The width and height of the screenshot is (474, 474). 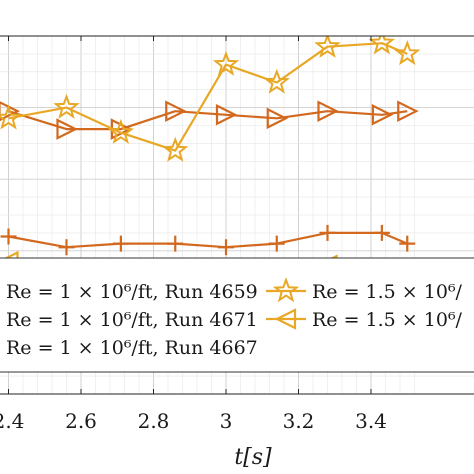 I want to click on legend-label: Re = 1 × 10⁶/ft, Run 4659, so click(x=132, y=292).